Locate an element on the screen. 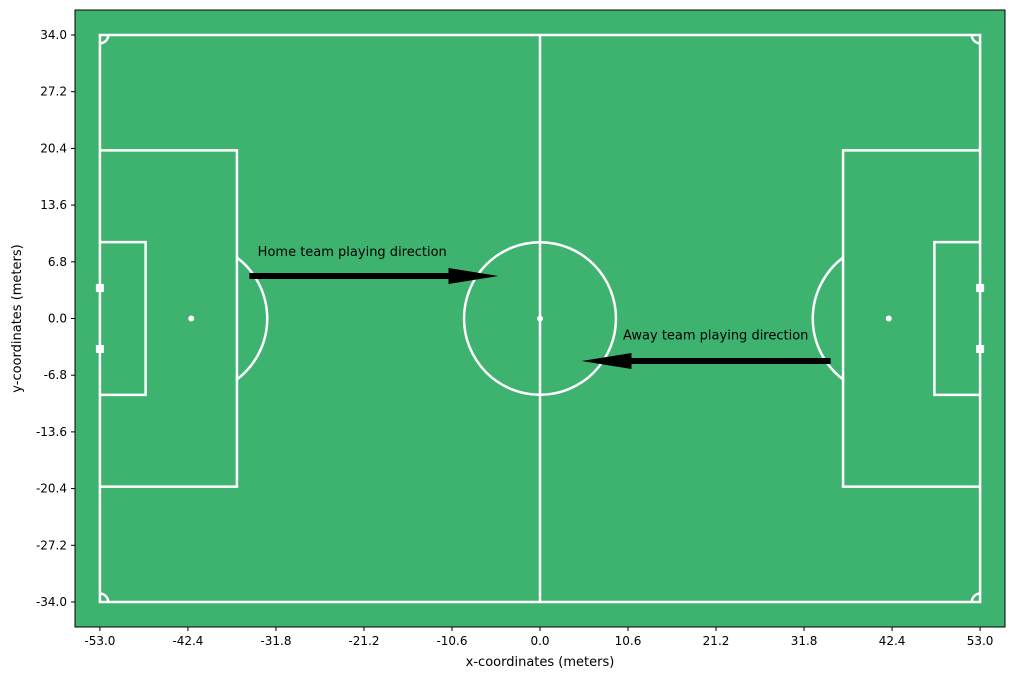  x-axis-label: x-coordinates (meters) is located at coordinates (540, 662).